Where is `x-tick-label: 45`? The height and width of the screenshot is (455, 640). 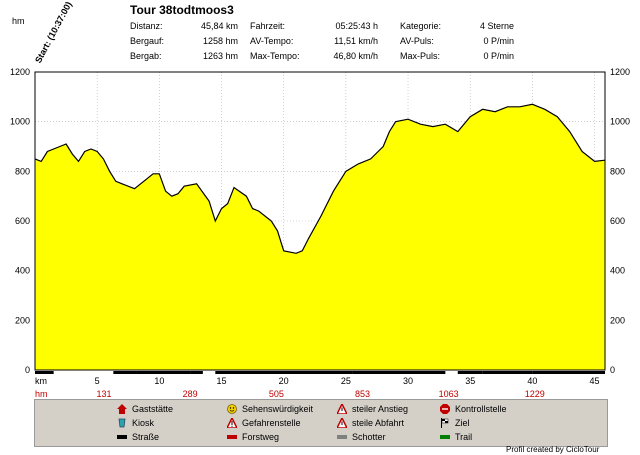
x-tick-label: 45 is located at coordinates (595, 381).